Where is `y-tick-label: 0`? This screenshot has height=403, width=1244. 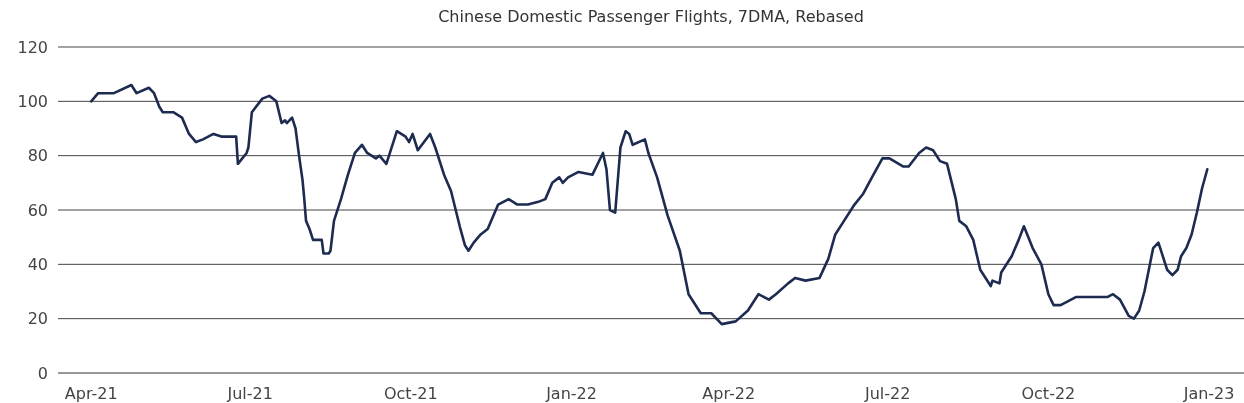
y-tick-label: 0 is located at coordinates (42, 373).